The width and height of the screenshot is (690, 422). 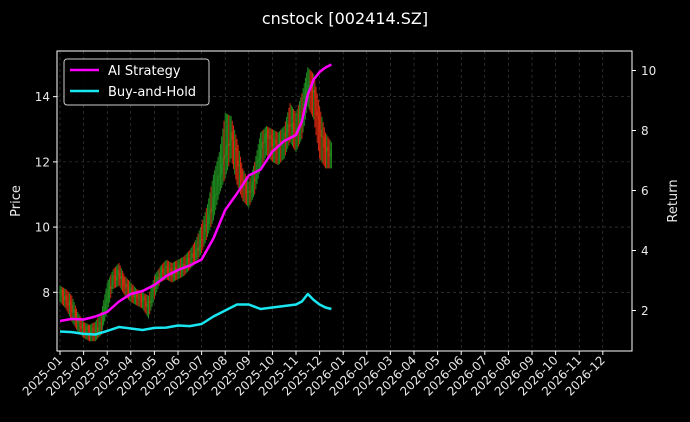 What do you see at coordinates (645, 251) in the screenshot?
I see `y2-tick-label: 4` at bounding box center [645, 251].